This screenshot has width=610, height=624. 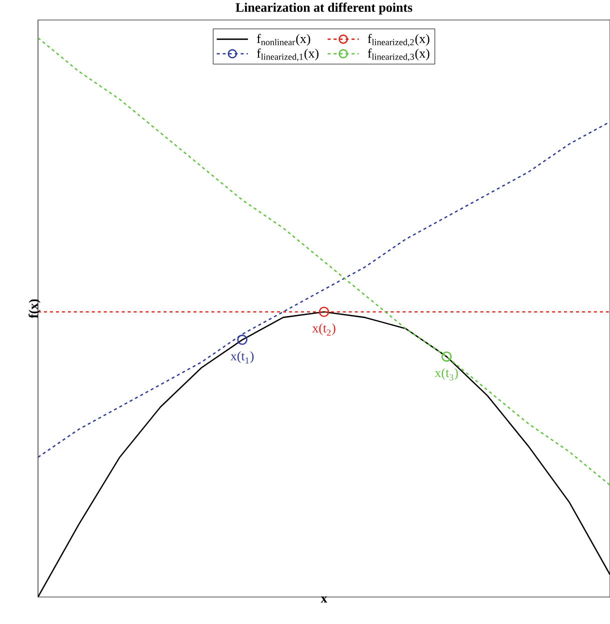 I want to click on legend-label: $\textrm{f}_{\textrm{linearized,2}}\textrm{(x)}$, so click(x=399, y=40).